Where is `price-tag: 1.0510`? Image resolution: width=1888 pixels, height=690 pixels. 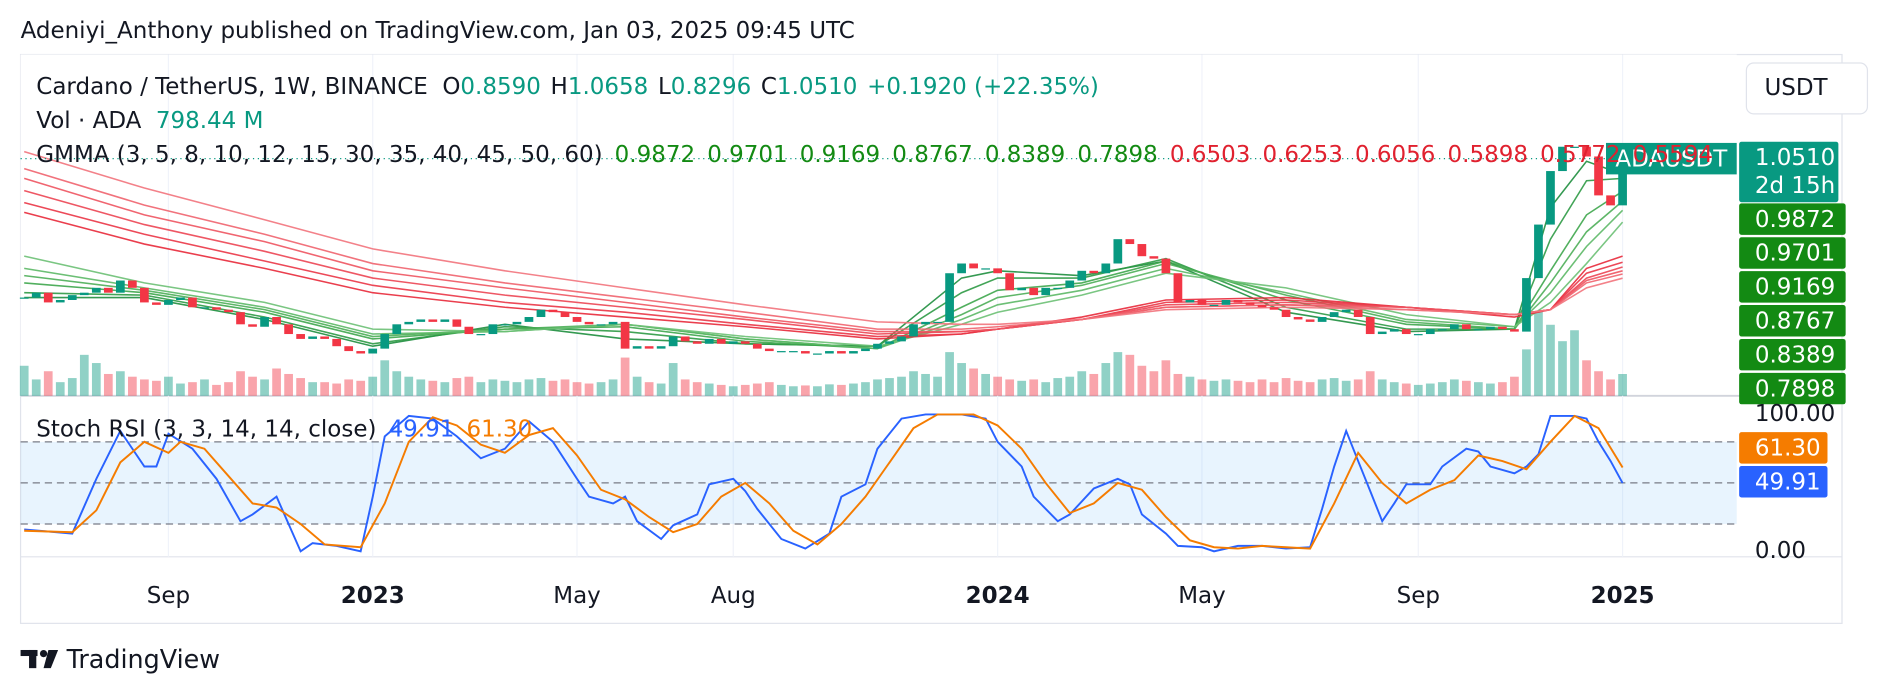
price-tag: 1.0510 is located at coordinates (1795, 158).